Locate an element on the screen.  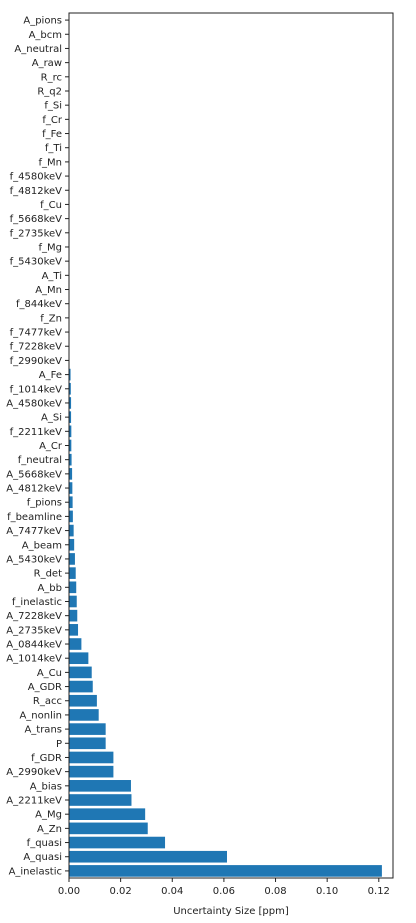
y-tick-label: f_2211keV is located at coordinates (36, 432).